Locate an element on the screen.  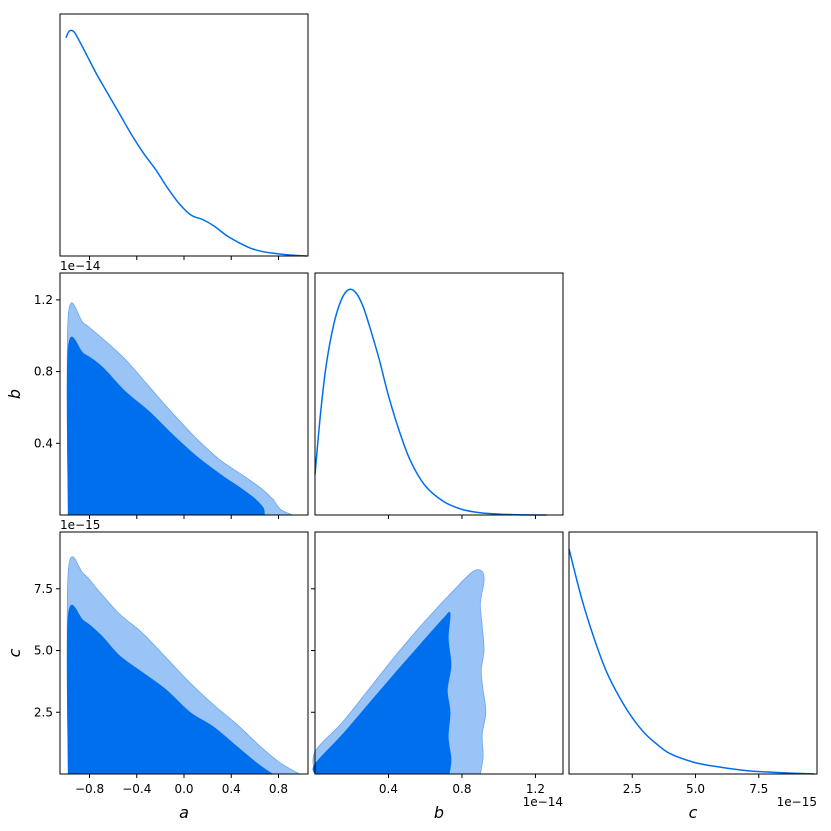
x-tick-label-b: 1.2 is located at coordinates (535, 789).